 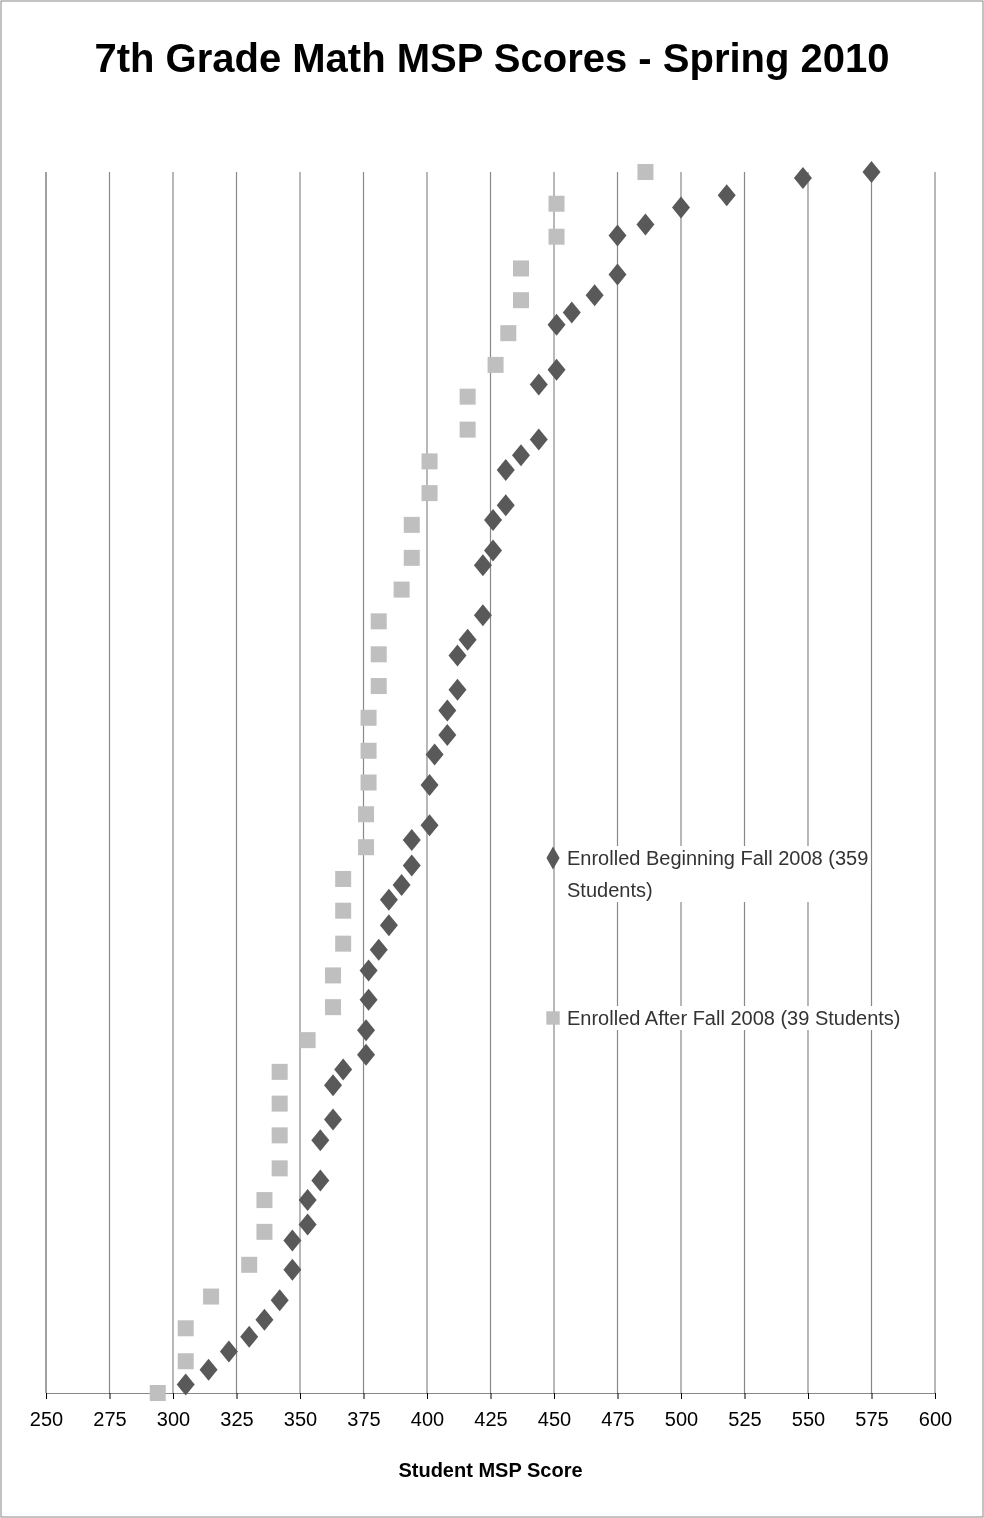 What do you see at coordinates (46, 1419) in the screenshot?
I see `x-tick-label: 250` at bounding box center [46, 1419].